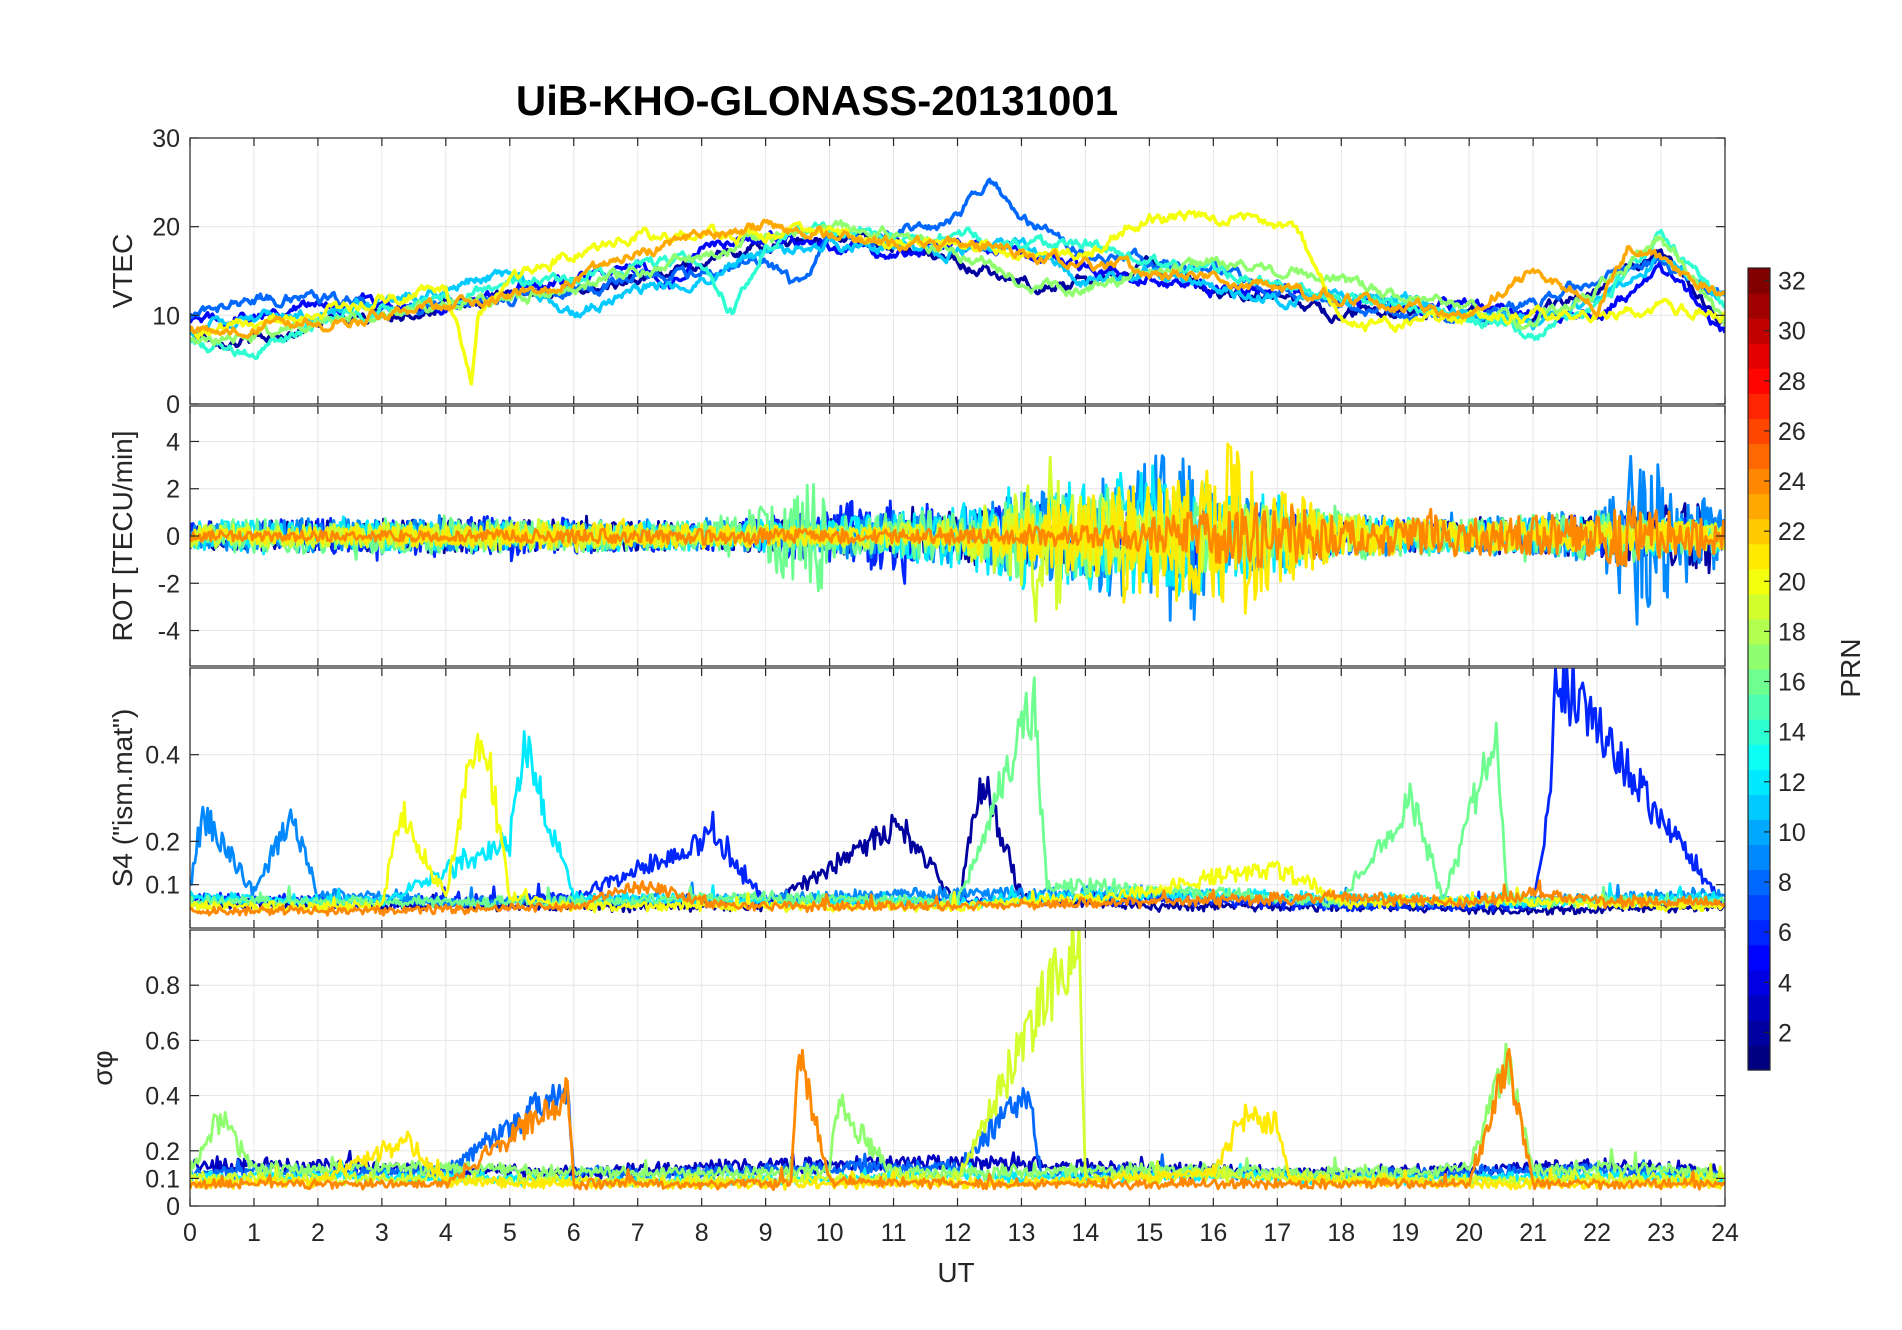 This screenshot has height=1330, width=1902. What do you see at coordinates (122, 271) in the screenshot?
I see `panel-1-y-label: VTEC` at bounding box center [122, 271].